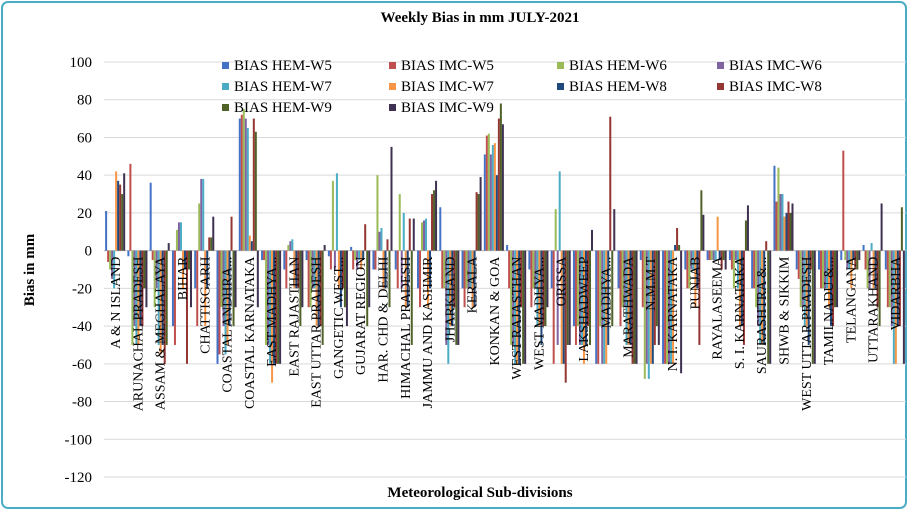 This screenshot has height=515, width=908. What do you see at coordinates (82, 403) in the screenshot?
I see `y-tick-label: -80` at bounding box center [82, 403].